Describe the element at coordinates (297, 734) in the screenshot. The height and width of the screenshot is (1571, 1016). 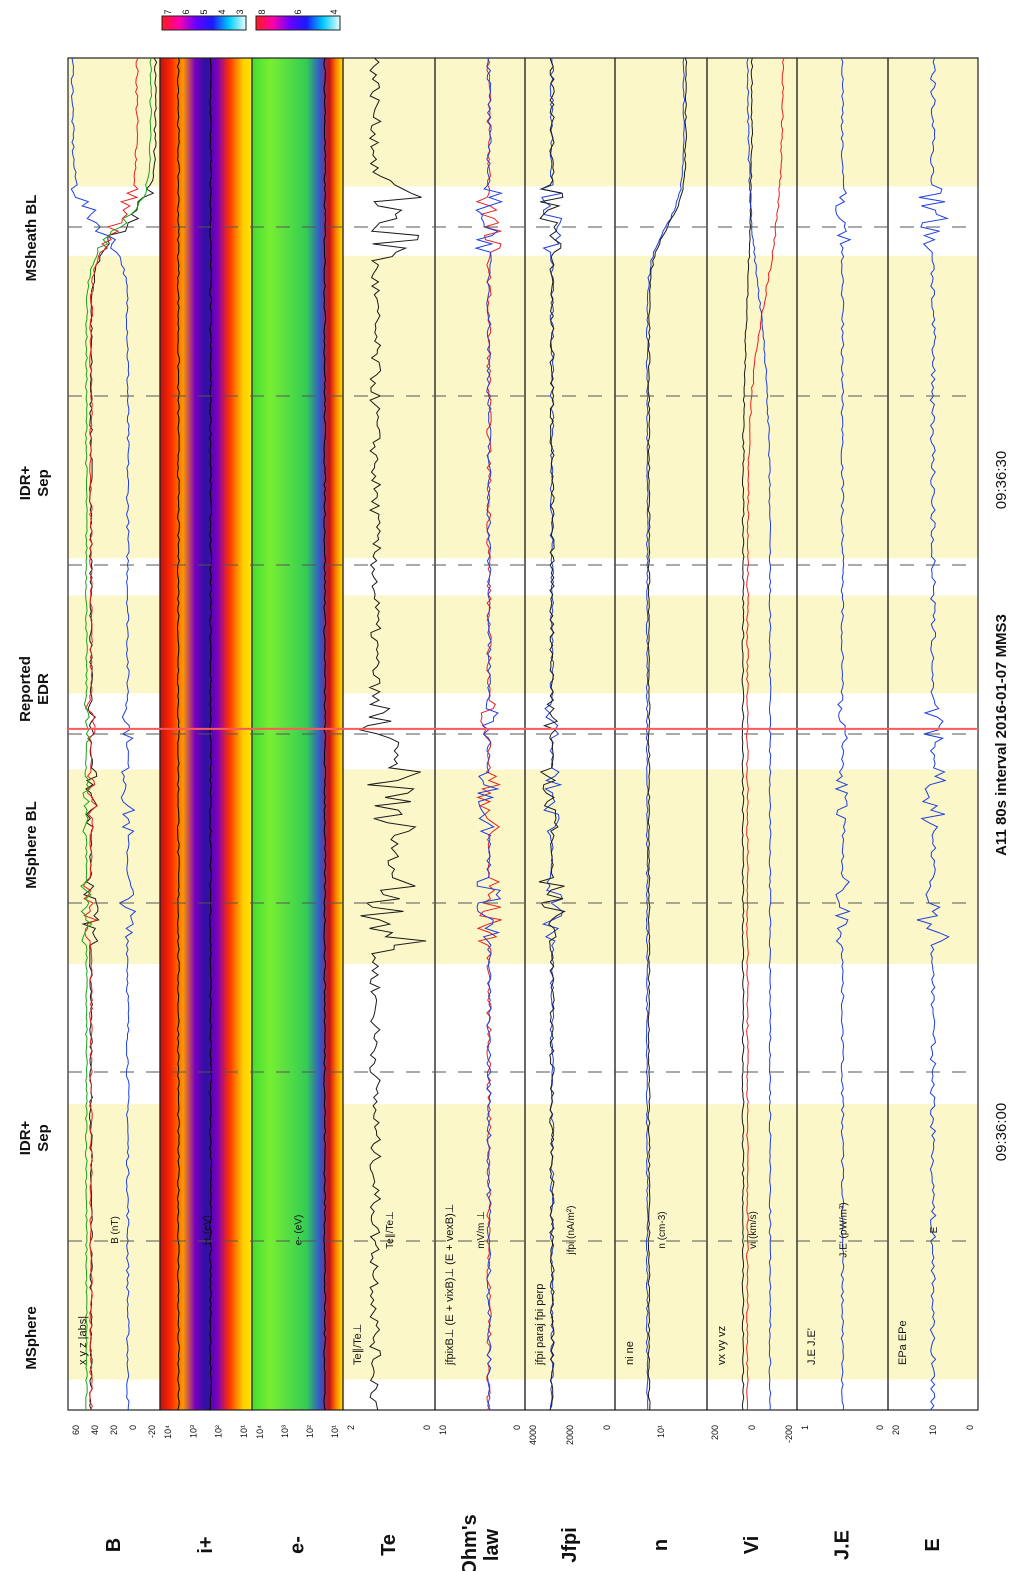
I see `spectrogram-e` at that location.